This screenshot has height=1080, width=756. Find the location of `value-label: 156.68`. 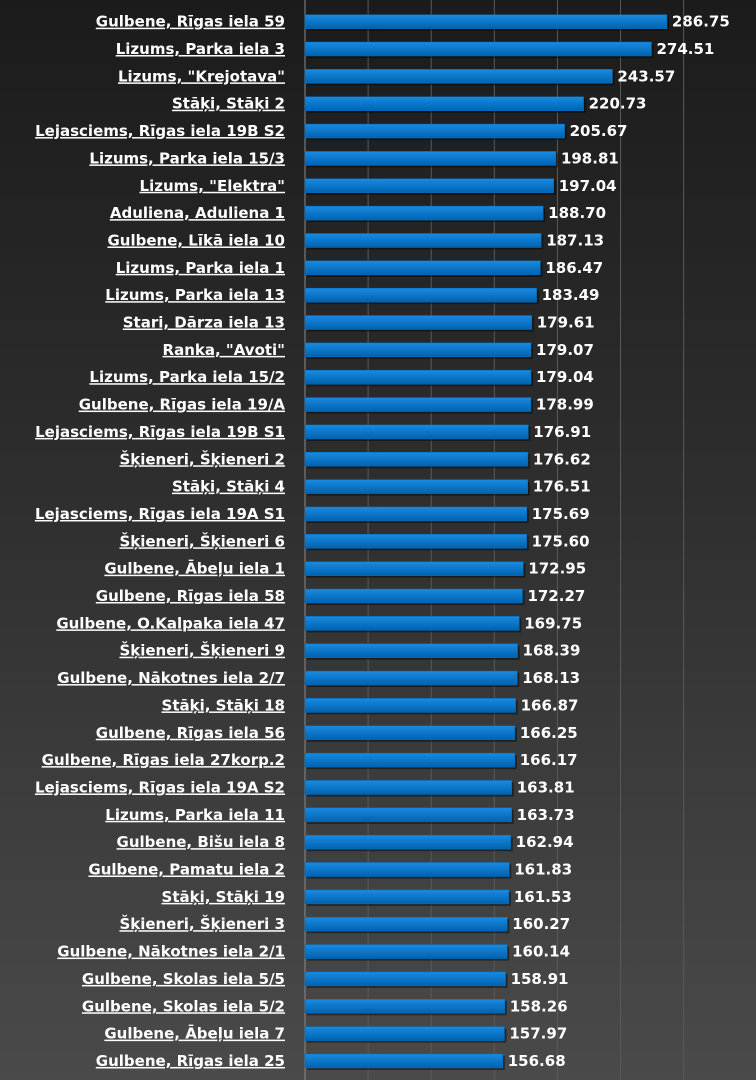

value-label: 156.68 is located at coordinates (537, 1061).